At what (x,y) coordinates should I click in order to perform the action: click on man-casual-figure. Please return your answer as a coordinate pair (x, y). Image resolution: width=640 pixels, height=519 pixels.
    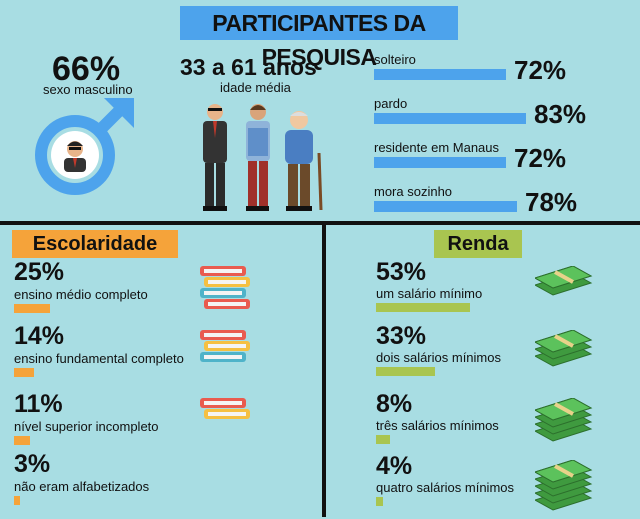
    Looking at the image, I should click on (258, 157).